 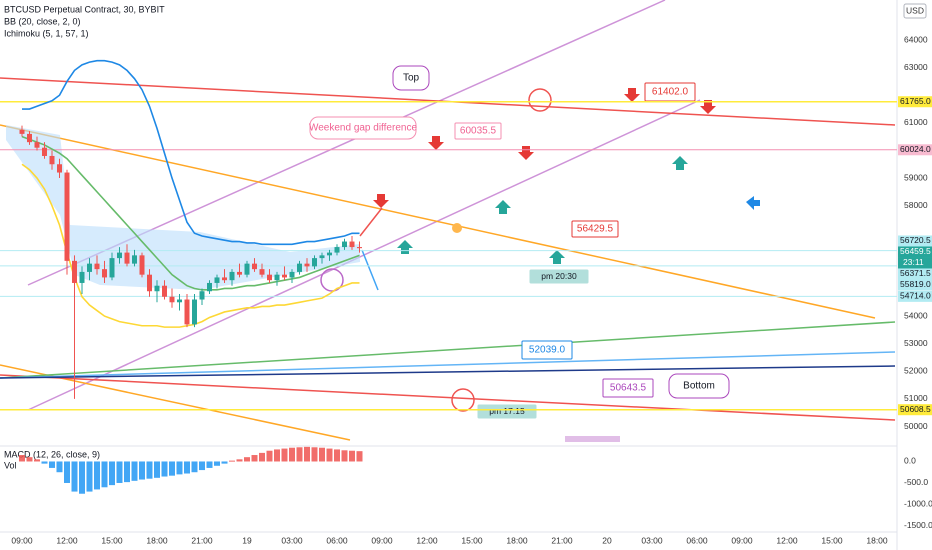 What do you see at coordinates (916, 343) in the screenshot?
I see `y-tick-label: 53000` at bounding box center [916, 343].